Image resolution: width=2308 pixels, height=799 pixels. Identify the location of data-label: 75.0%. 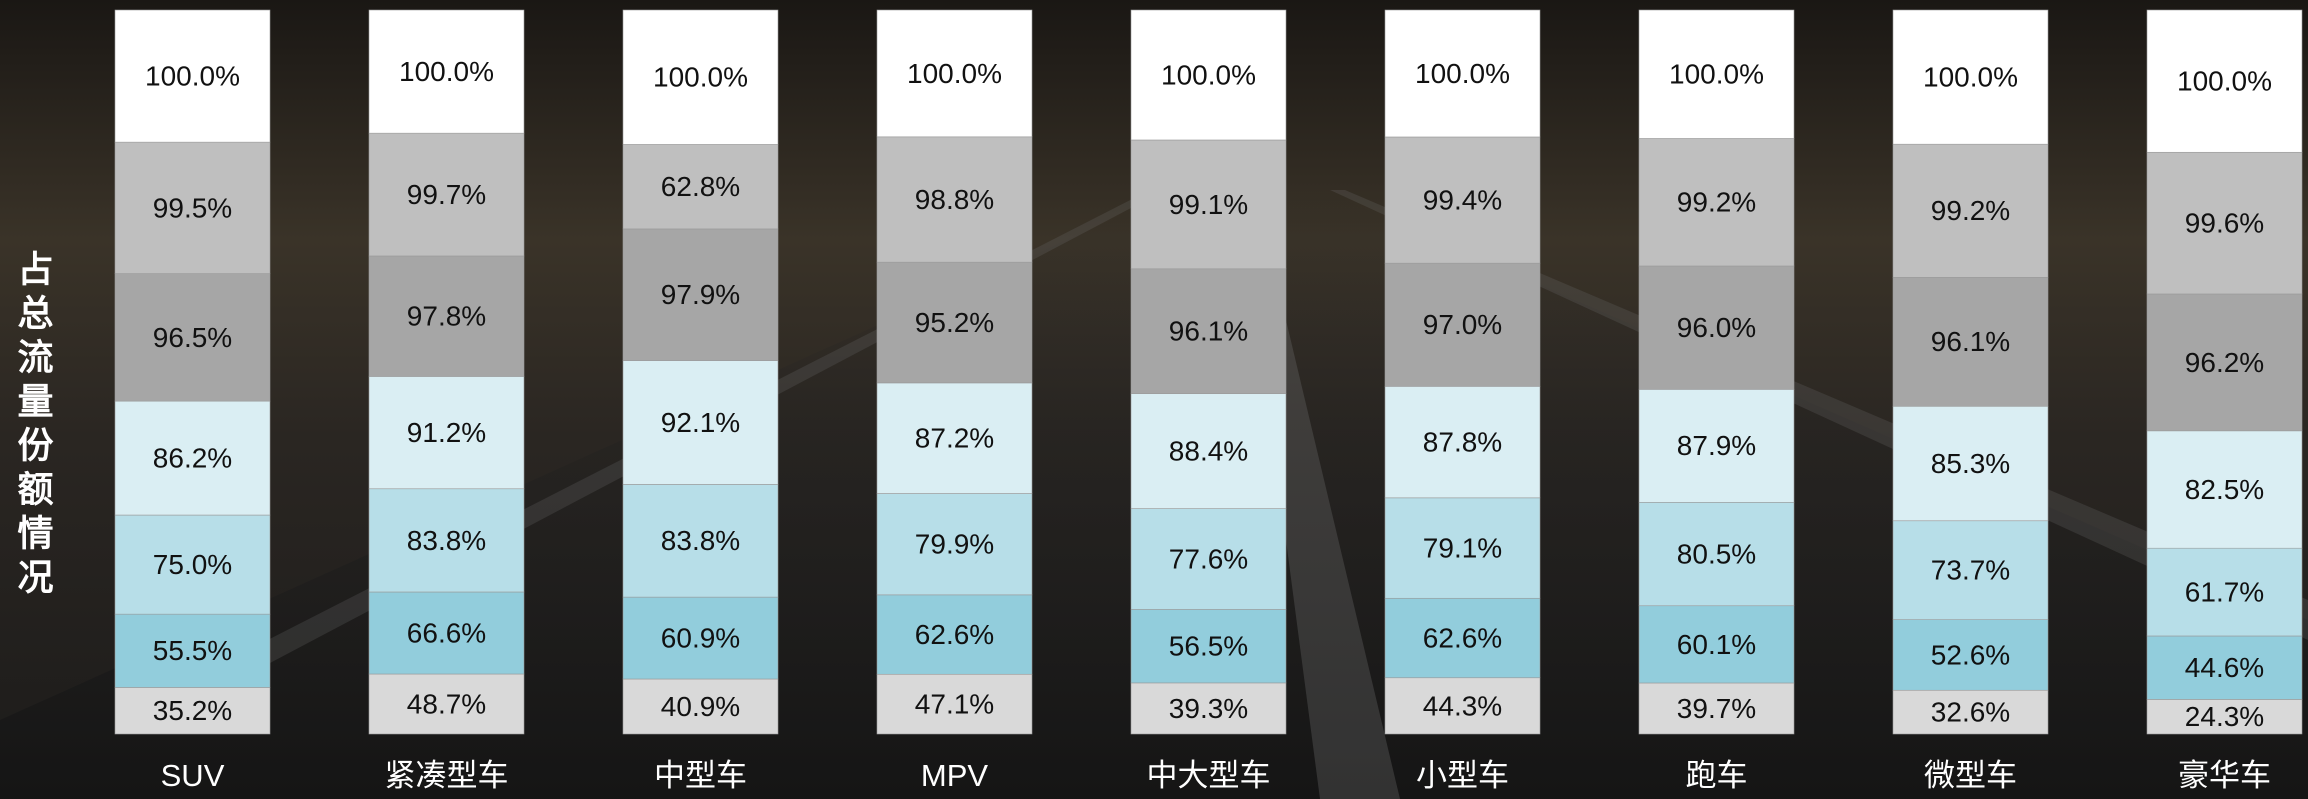
(192, 564).